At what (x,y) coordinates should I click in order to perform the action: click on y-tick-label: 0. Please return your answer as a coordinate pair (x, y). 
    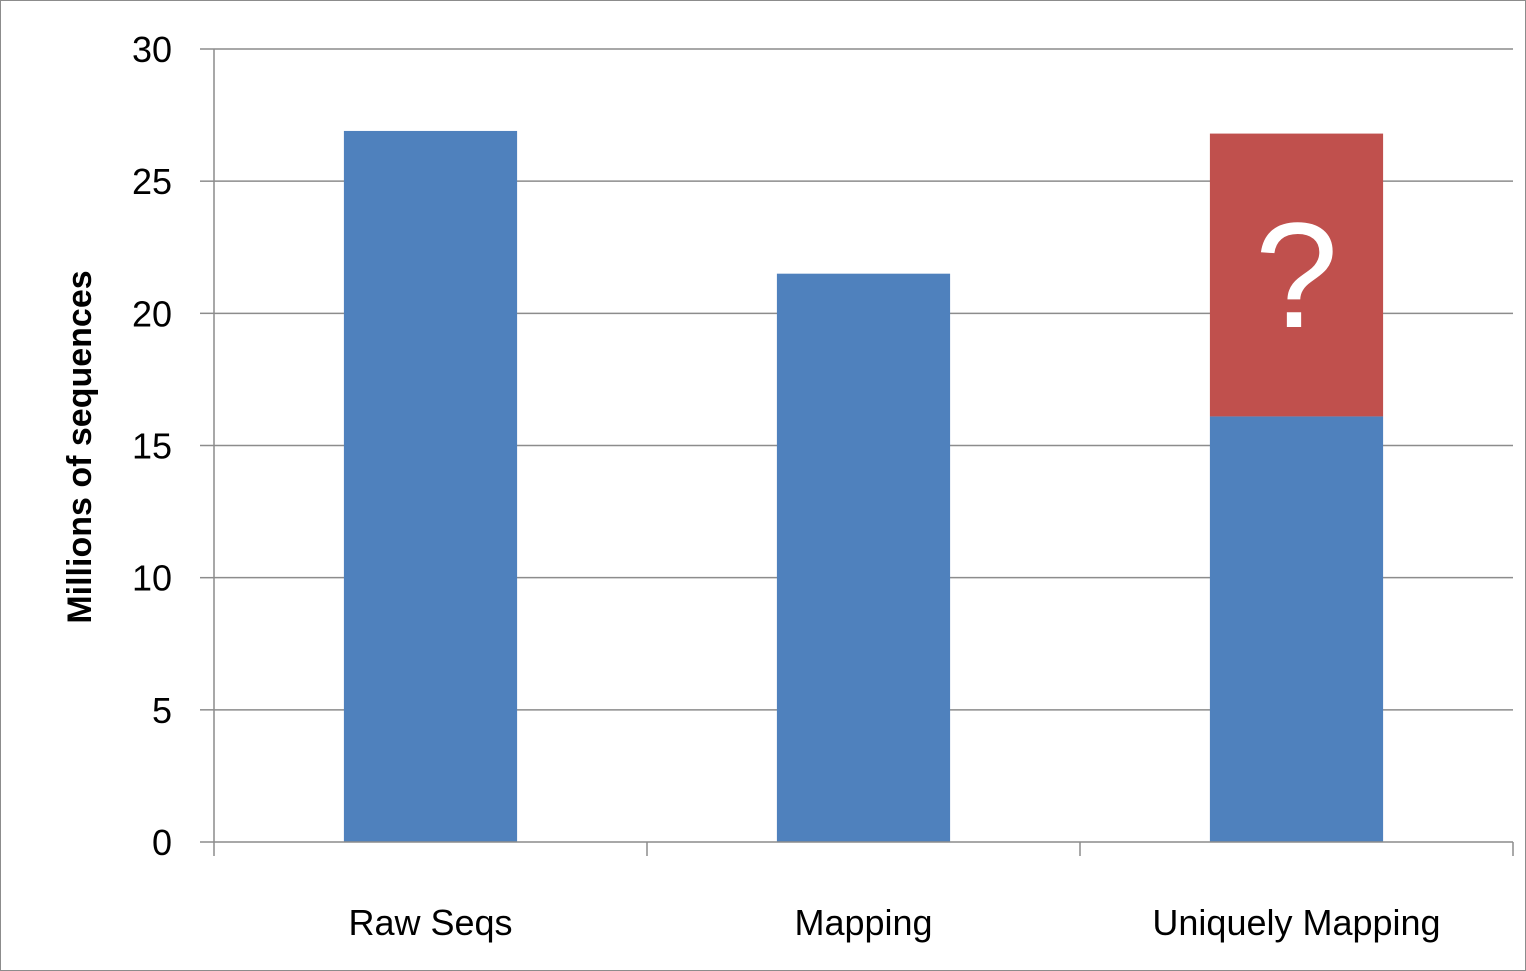
    Looking at the image, I should click on (162, 842).